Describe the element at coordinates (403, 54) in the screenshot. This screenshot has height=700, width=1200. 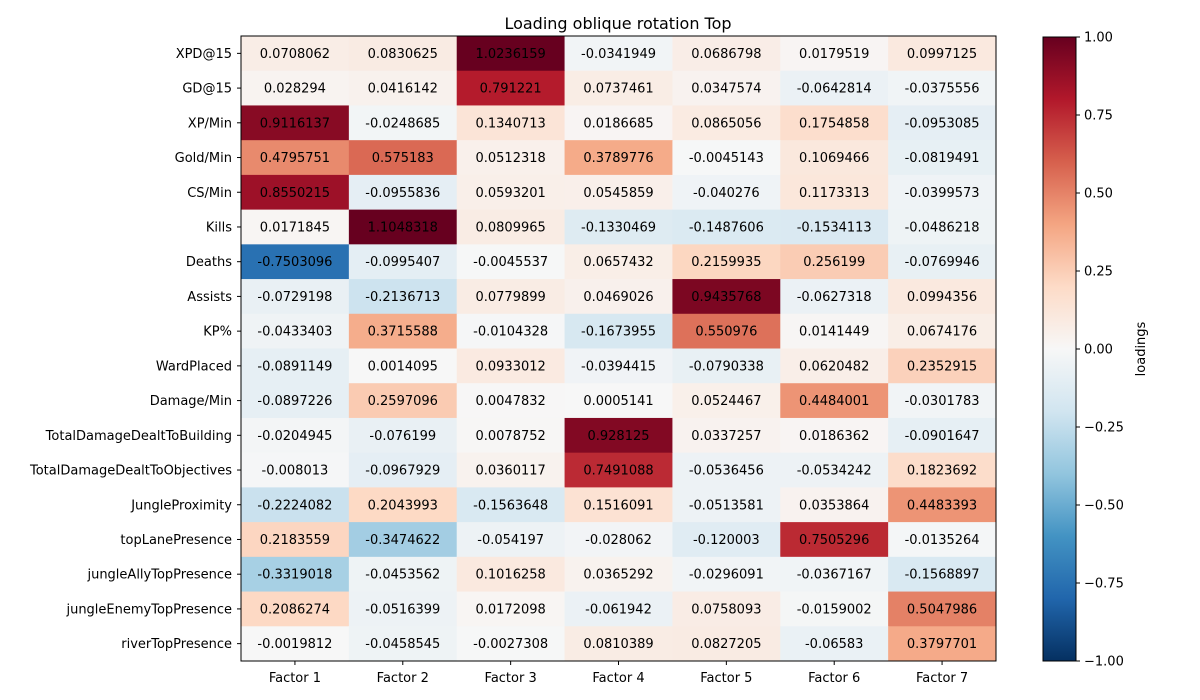
I see `cell-value-label: 0.0830625` at that location.